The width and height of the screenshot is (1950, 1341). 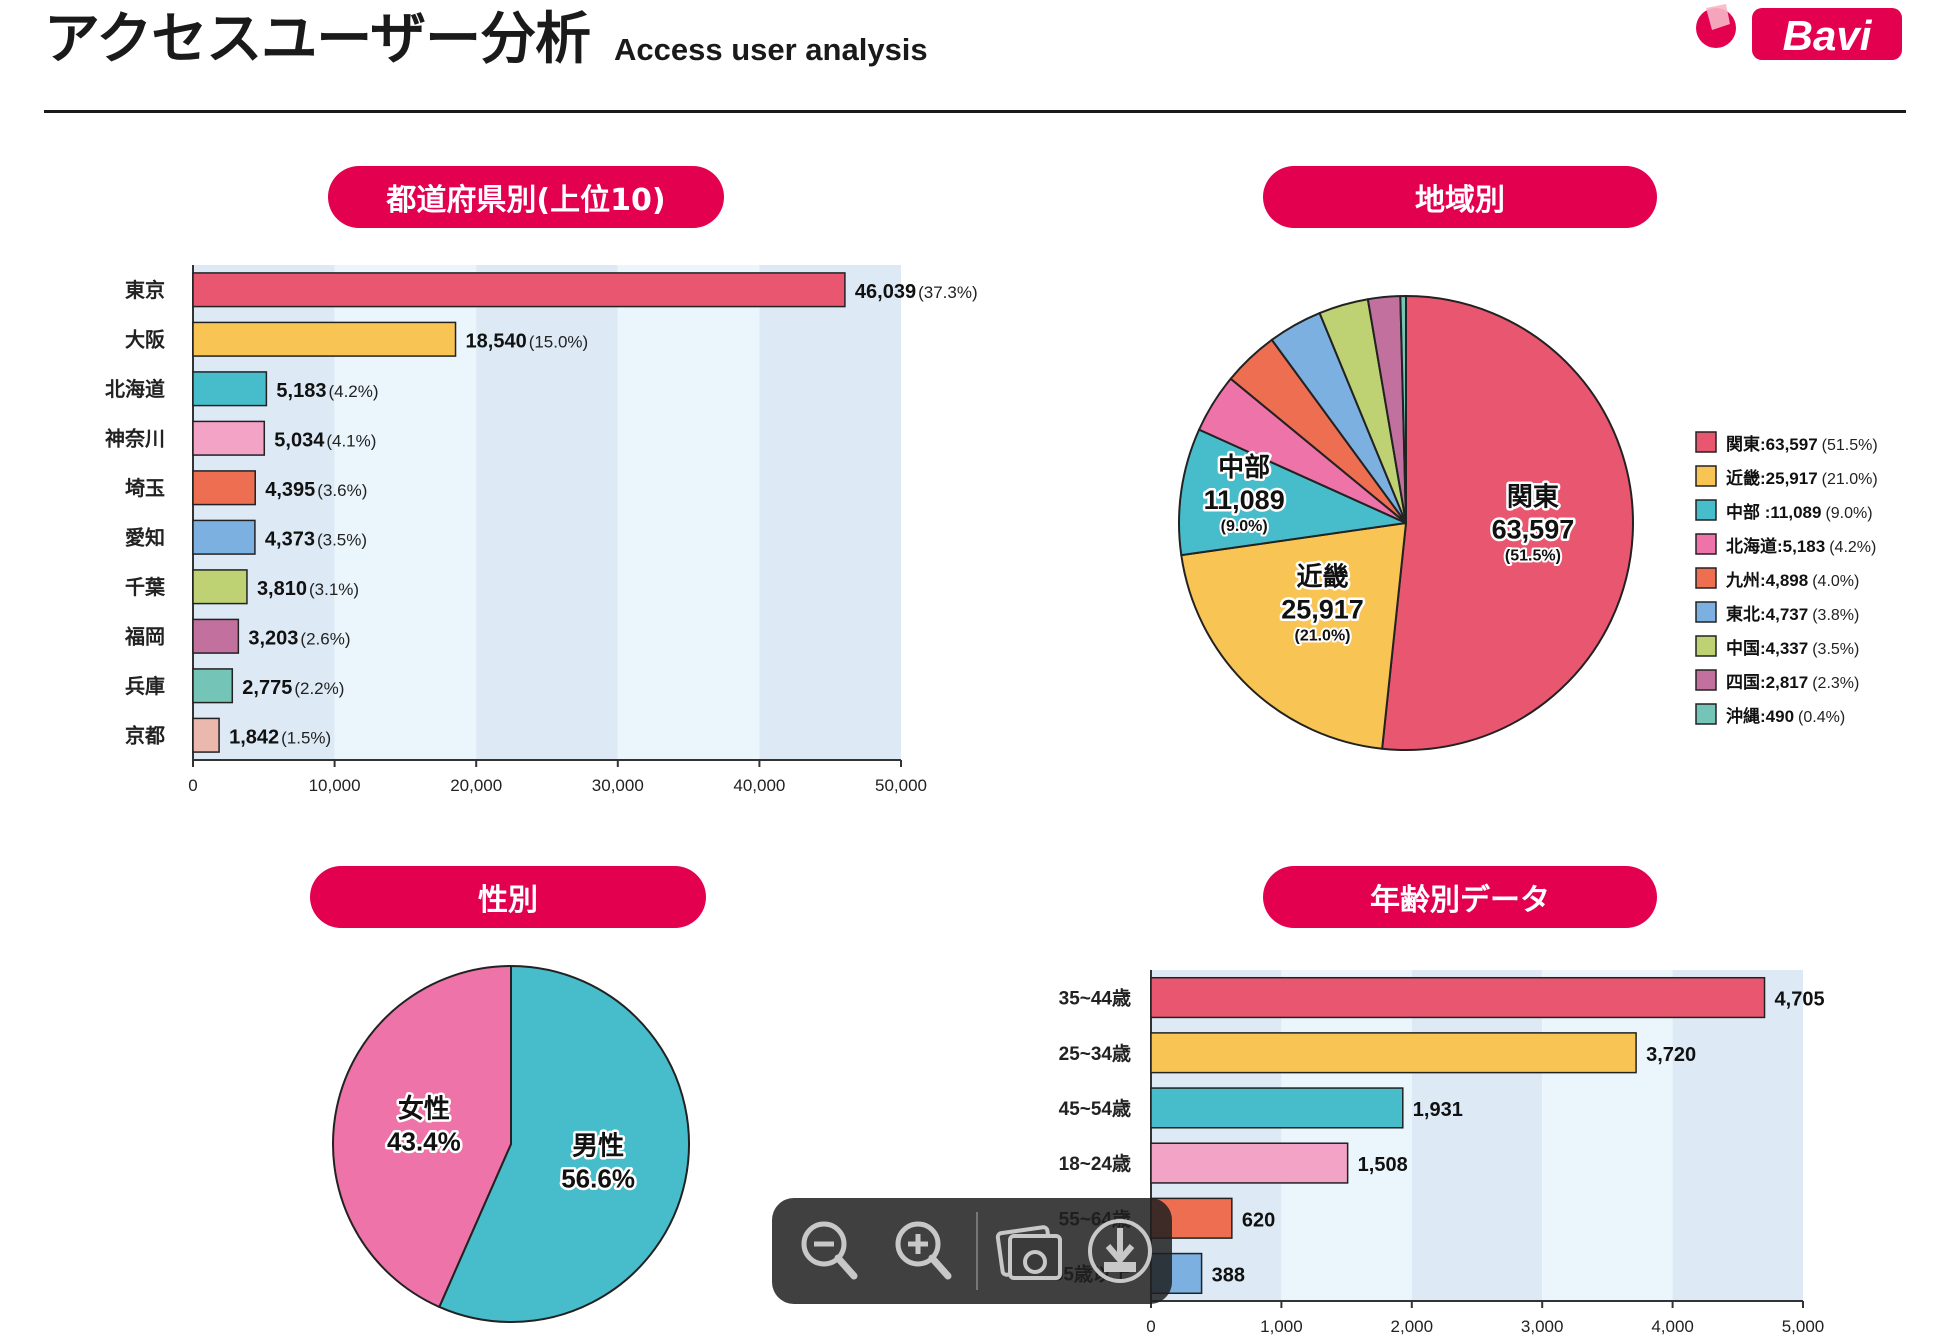 I want to click on age-x-tick-label: 4,000, so click(x=1672, y=1326).